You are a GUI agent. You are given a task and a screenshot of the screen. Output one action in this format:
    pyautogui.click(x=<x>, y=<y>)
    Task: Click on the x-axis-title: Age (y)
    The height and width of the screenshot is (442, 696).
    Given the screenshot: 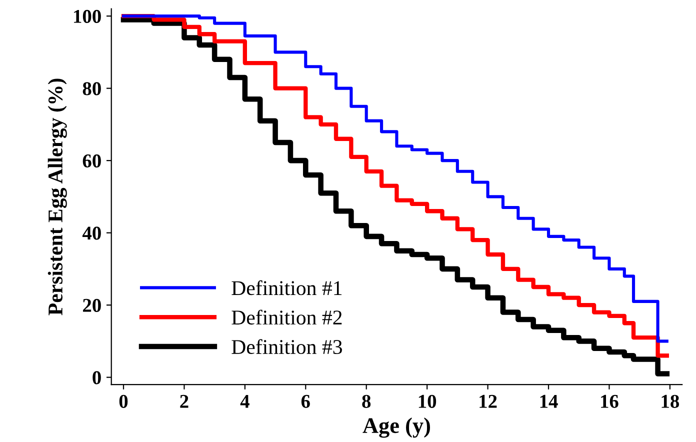 What is the action you would take?
    pyautogui.click(x=396, y=427)
    